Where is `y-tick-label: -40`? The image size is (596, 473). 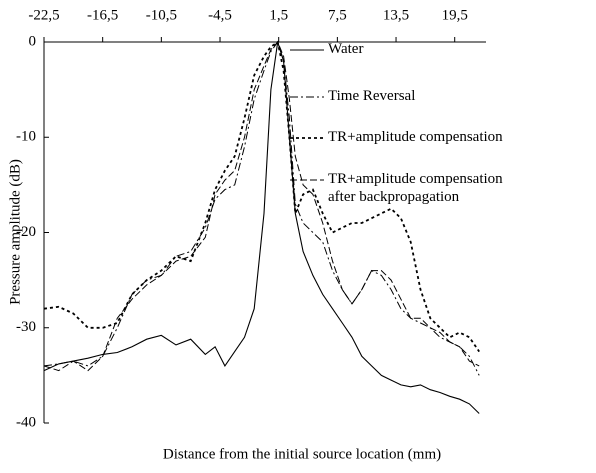 y-tick-label: -40 is located at coordinates (26, 422).